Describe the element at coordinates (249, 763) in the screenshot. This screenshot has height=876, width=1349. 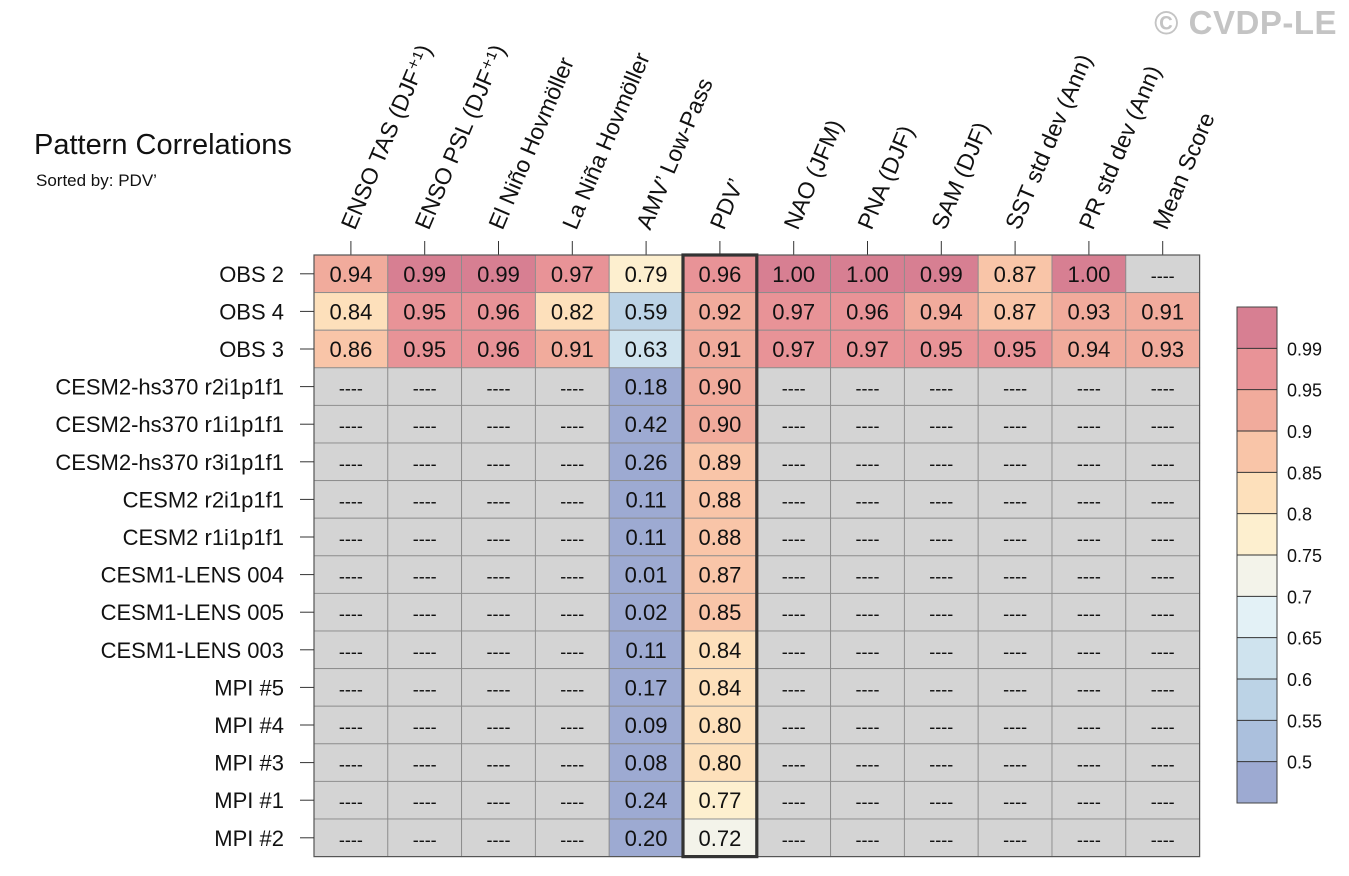
I see `row-label: MPI #3` at that location.